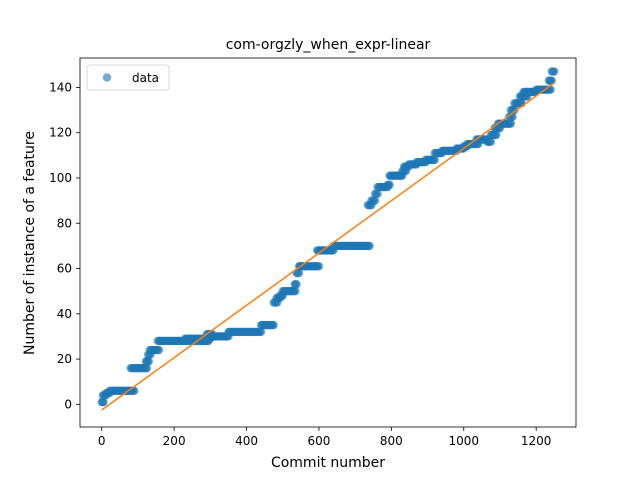 The width and height of the screenshot is (640, 480). What do you see at coordinates (536, 441) in the screenshot?
I see `x-tick-label: 1200` at bounding box center [536, 441].